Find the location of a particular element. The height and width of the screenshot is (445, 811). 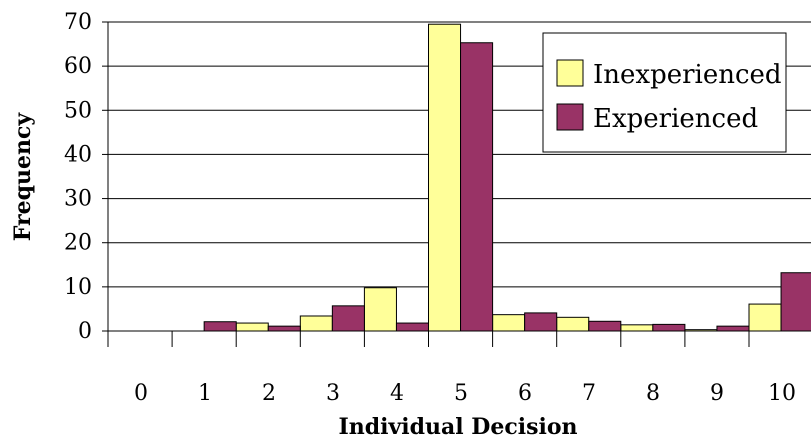

x-tick-label: 10 is located at coordinates (782, 393).